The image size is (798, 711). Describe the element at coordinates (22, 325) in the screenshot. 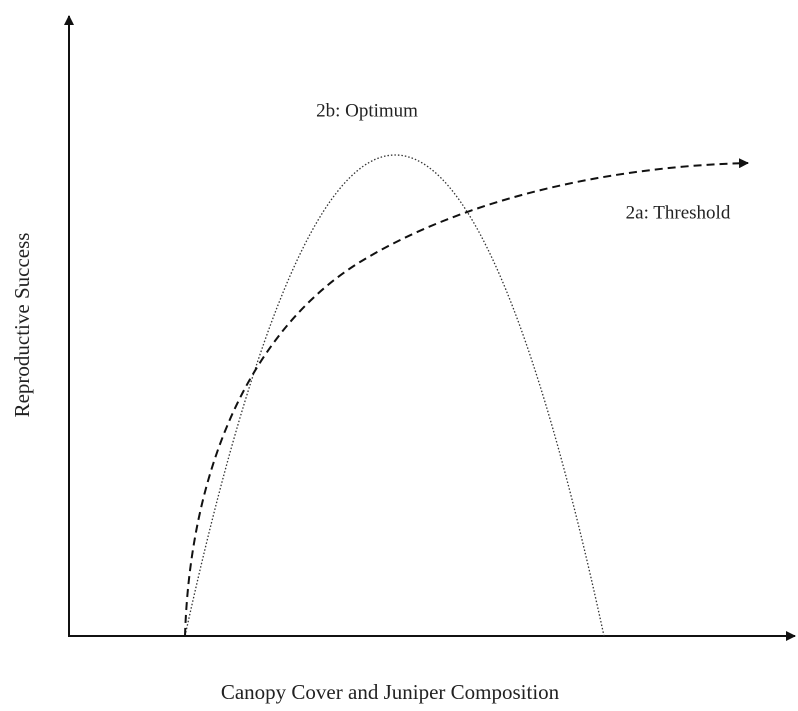

I see `y-axis-label: Reproductive Success` at that location.